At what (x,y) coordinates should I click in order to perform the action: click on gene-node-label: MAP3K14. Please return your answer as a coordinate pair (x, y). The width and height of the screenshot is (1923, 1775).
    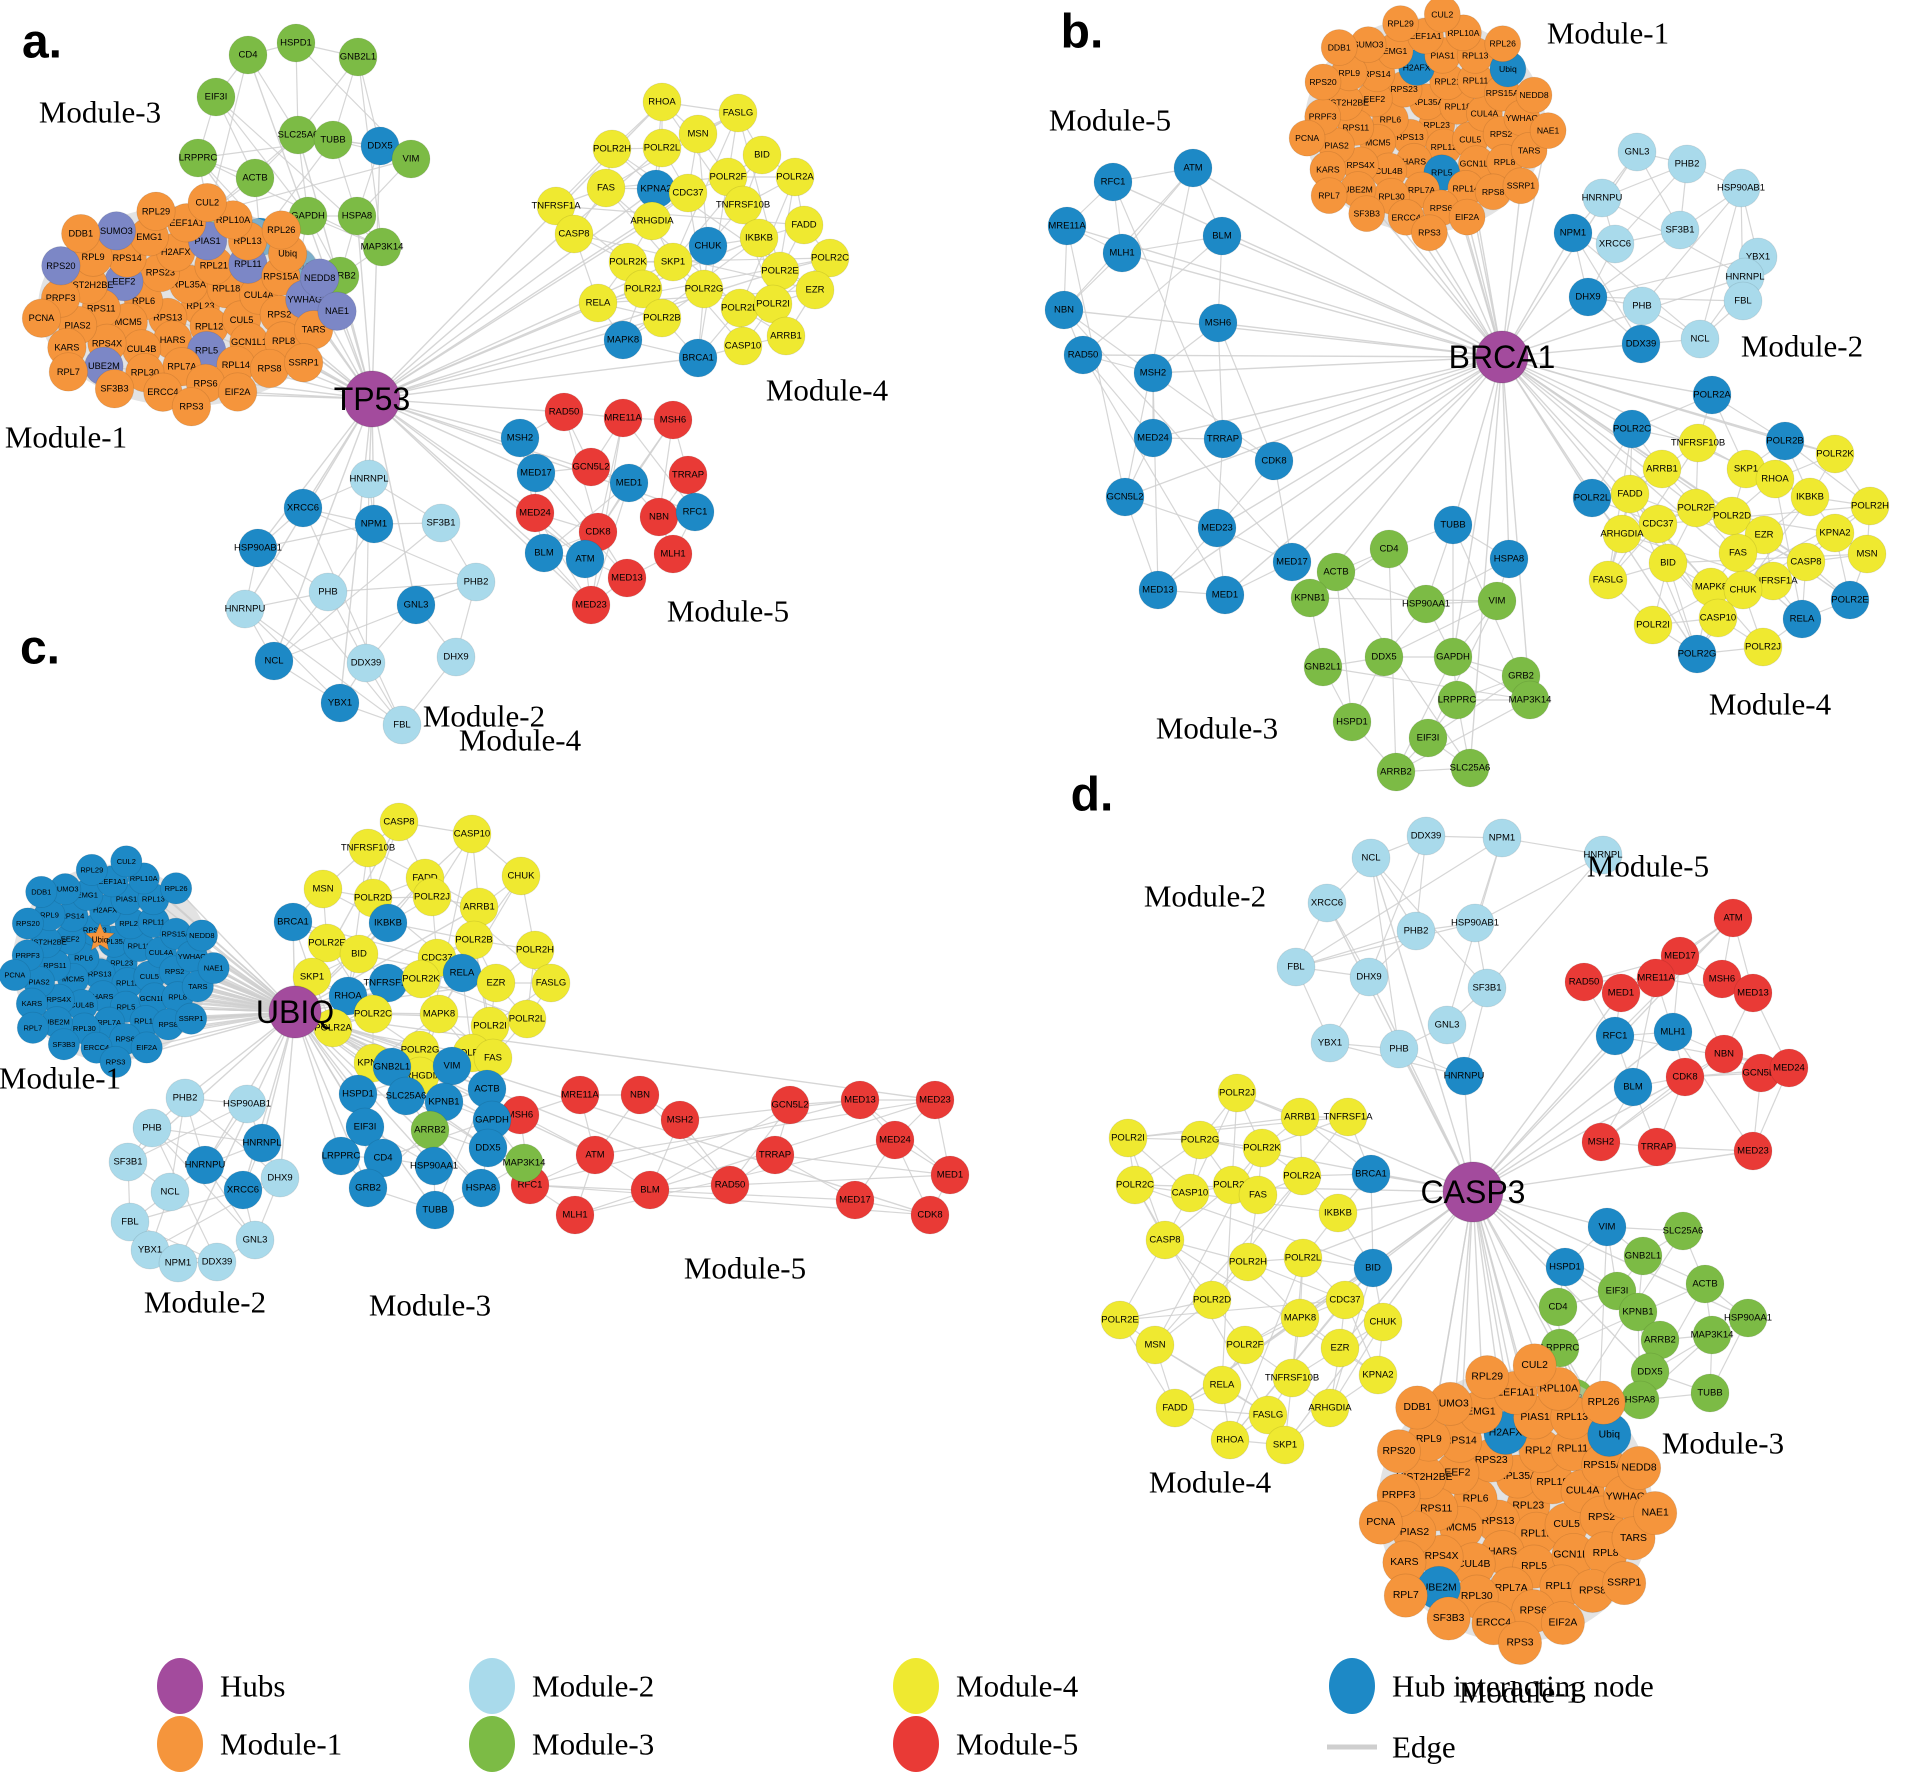
    Looking at the image, I should click on (1712, 1335).